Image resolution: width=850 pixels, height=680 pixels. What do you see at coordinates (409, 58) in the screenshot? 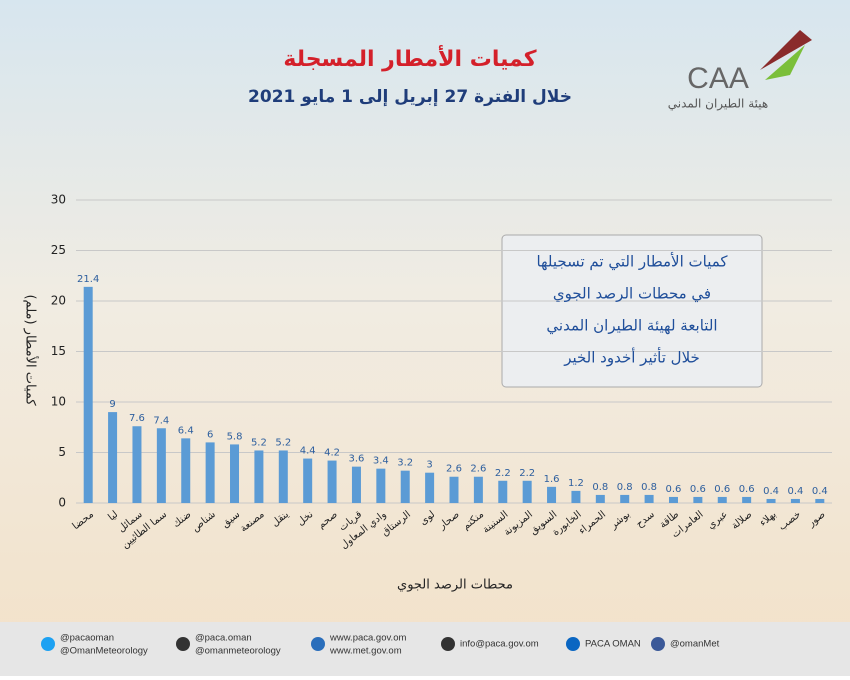
I see `chart-title: كميات الأمطار المسجلة` at bounding box center [409, 58].